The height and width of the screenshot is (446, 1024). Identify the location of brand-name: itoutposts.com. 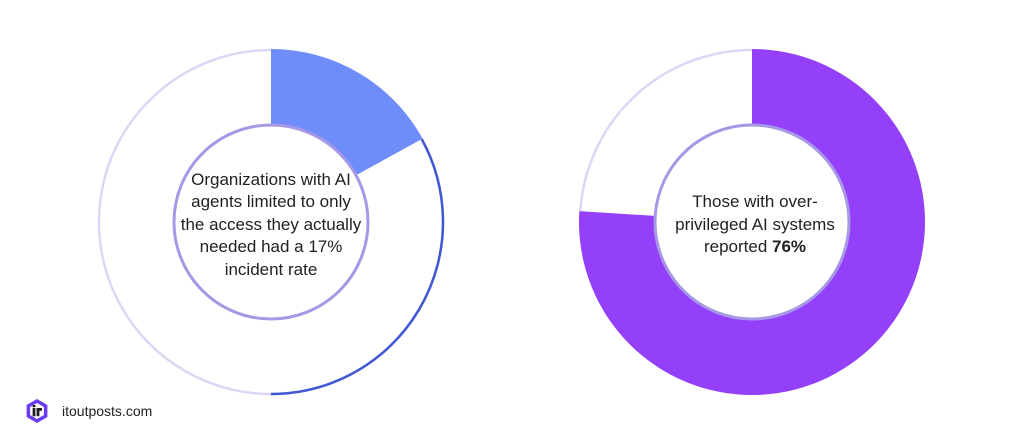
(107, 411).